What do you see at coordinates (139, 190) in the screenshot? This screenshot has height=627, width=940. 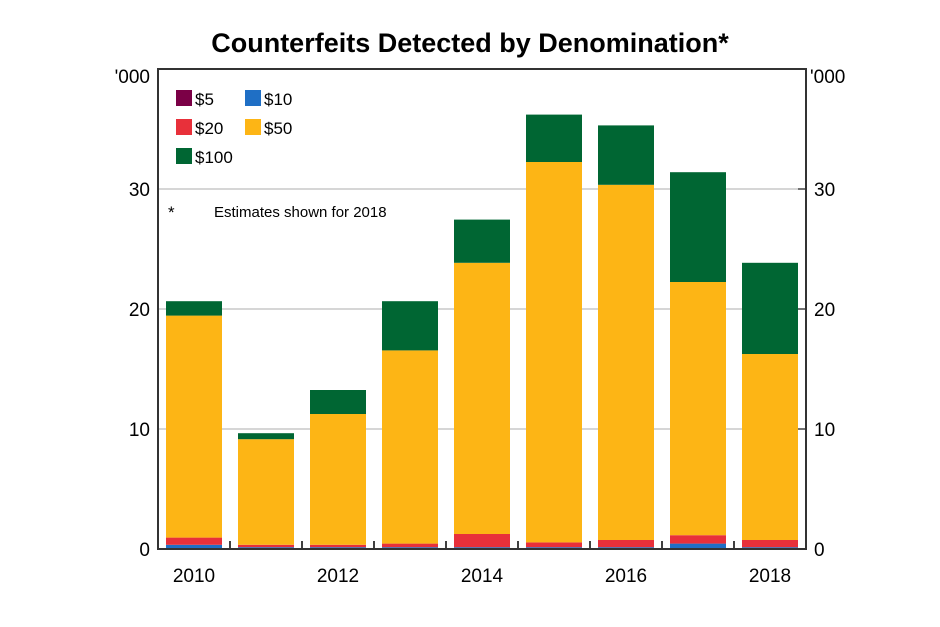 I see `y-tick-label-left: 30` at bounding box center [139, 190].